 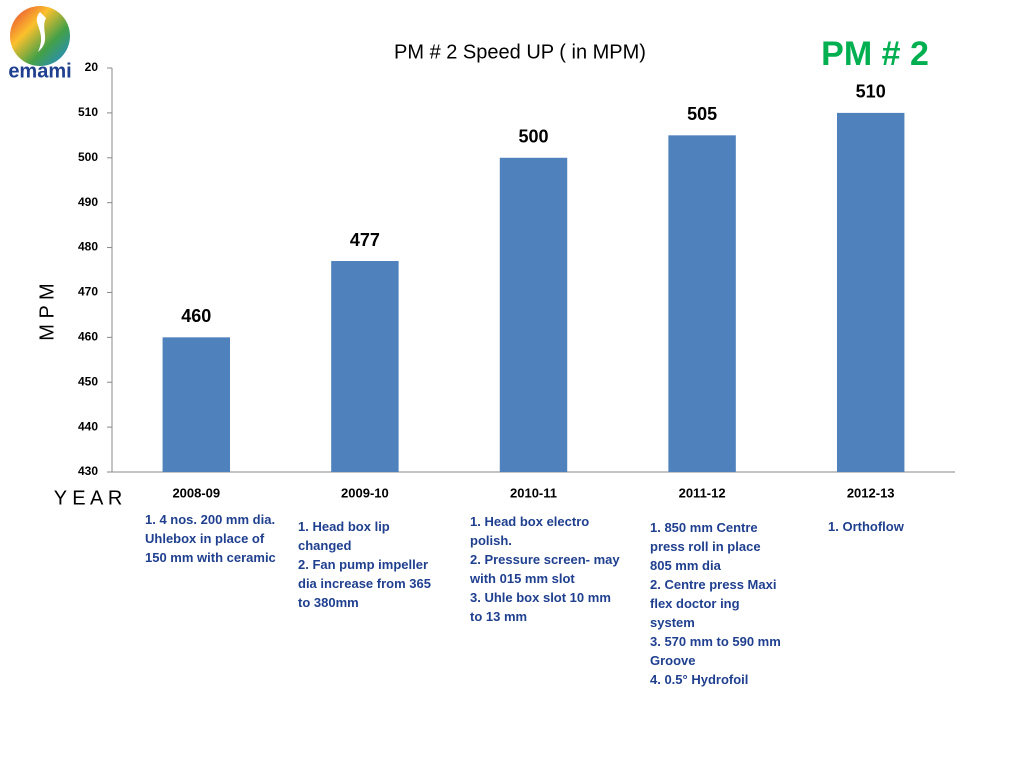 I want to click on note-item: 1. Orthoflow, so click(x=866, y=526).